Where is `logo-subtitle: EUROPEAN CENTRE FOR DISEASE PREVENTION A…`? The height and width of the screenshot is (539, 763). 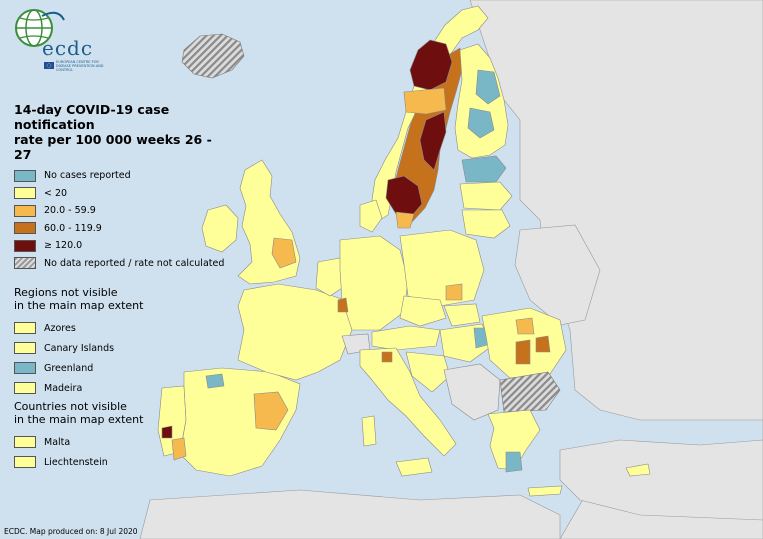 logo-subtitle: EUROPEAN CENTRE FOR DISEASE PREVENTION A… is located at coordinates (80, 66).